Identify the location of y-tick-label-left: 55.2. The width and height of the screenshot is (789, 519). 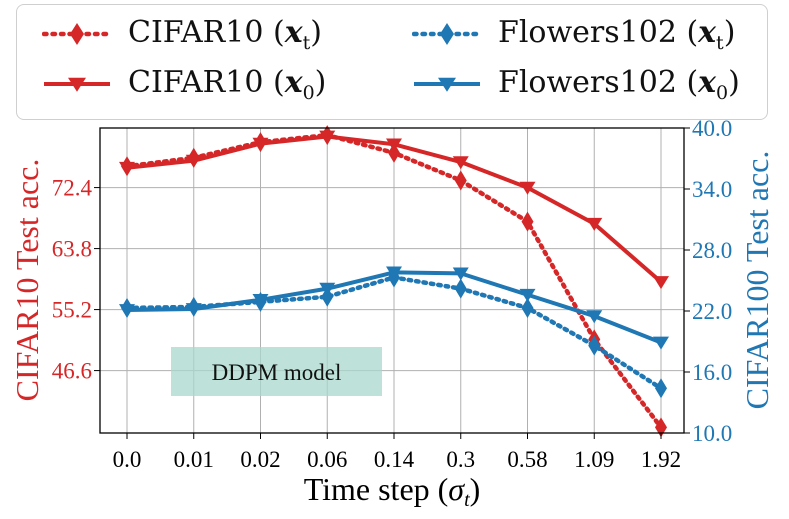
(72, 310).